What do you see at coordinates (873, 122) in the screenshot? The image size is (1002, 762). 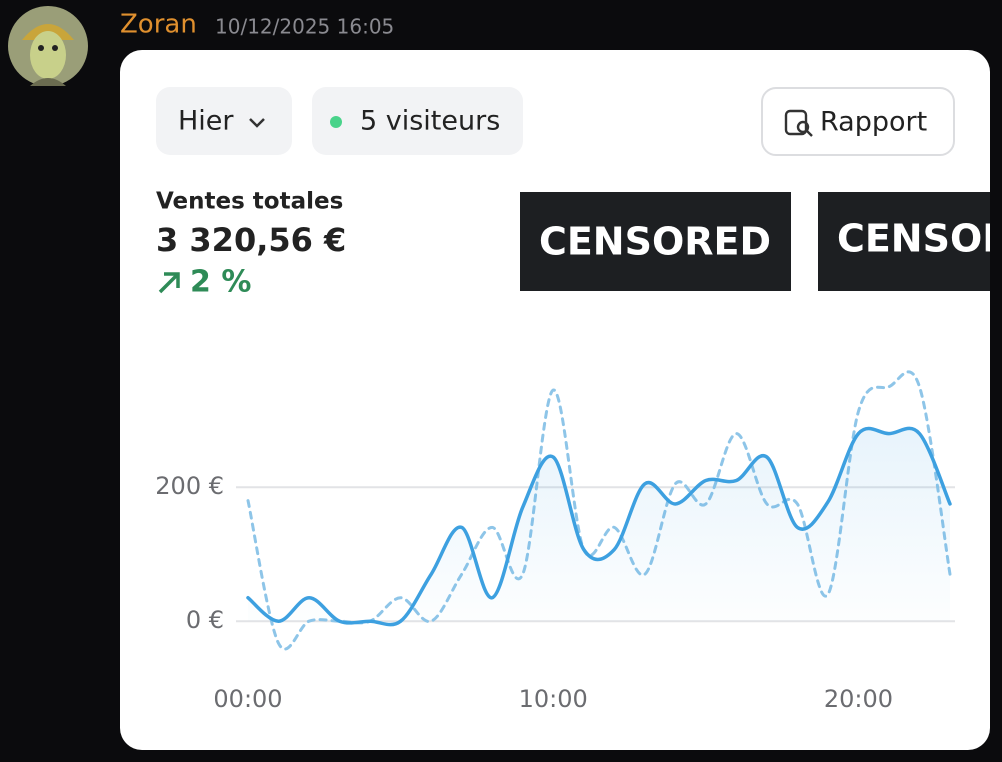 I see `report-label: Rapport` at bounding box center [873, 122].